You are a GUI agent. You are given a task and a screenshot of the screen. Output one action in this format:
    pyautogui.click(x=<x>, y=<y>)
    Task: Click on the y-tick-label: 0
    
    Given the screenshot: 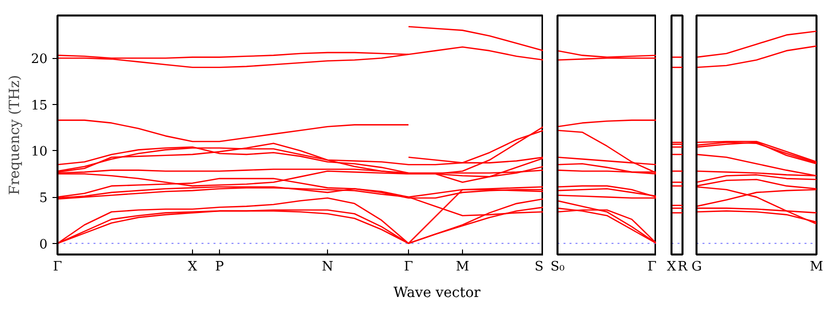 What is the action you would take?
    pyautogui.click(x=43, y=244)
    